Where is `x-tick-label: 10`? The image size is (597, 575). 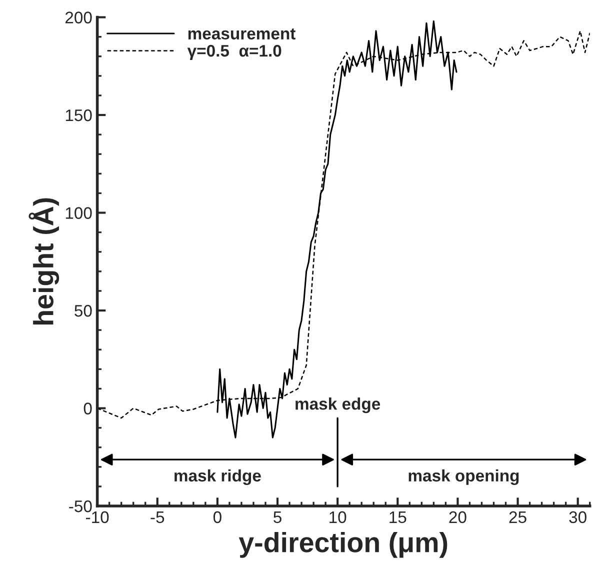
x-tick-label: 10 is located at coordinates (338, 517).